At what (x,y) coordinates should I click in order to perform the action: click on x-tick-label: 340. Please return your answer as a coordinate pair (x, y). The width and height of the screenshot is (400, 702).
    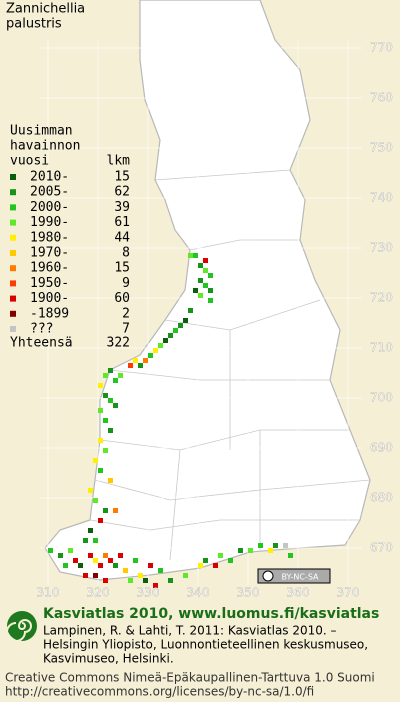
    Looking at the image, I should click on (198, 593).